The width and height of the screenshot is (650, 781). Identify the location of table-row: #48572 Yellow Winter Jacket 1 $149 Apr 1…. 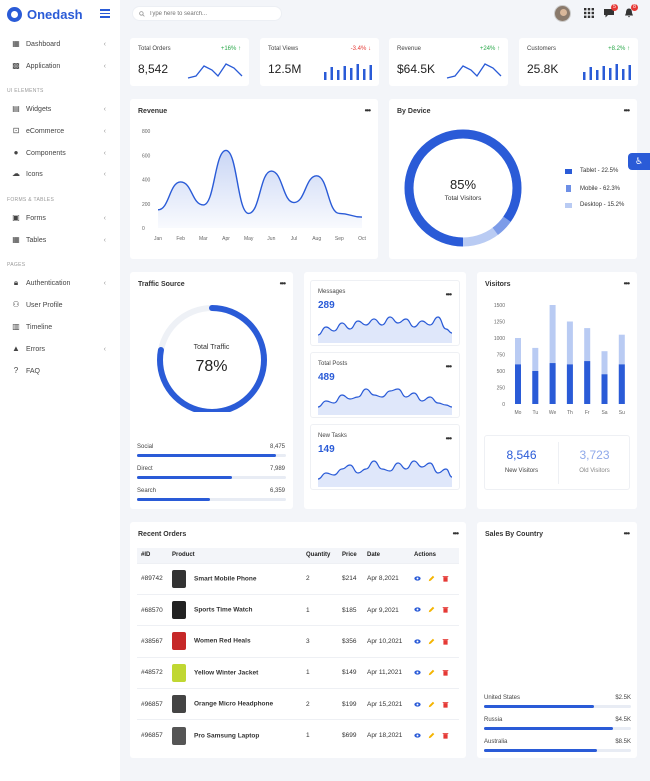
(298, 672).